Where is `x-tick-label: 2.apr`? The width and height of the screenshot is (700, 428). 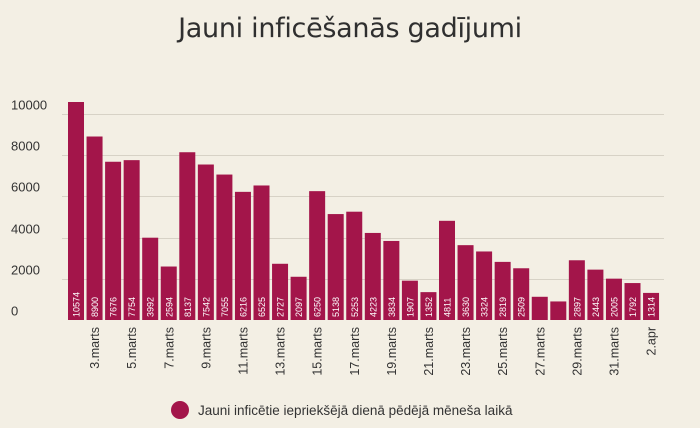
x-tick-label: 2.apr is located at coordinates (652, 341).